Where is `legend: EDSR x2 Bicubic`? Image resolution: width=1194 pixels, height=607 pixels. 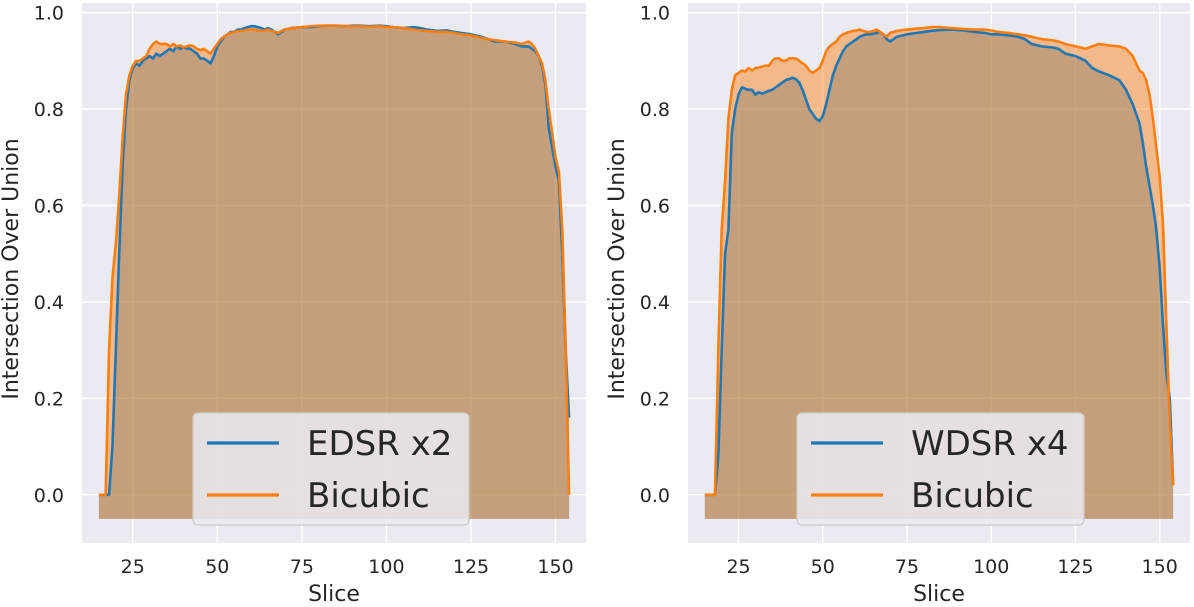
legend: EDSR x2 Bicubic is located at coordinates (331, 469).